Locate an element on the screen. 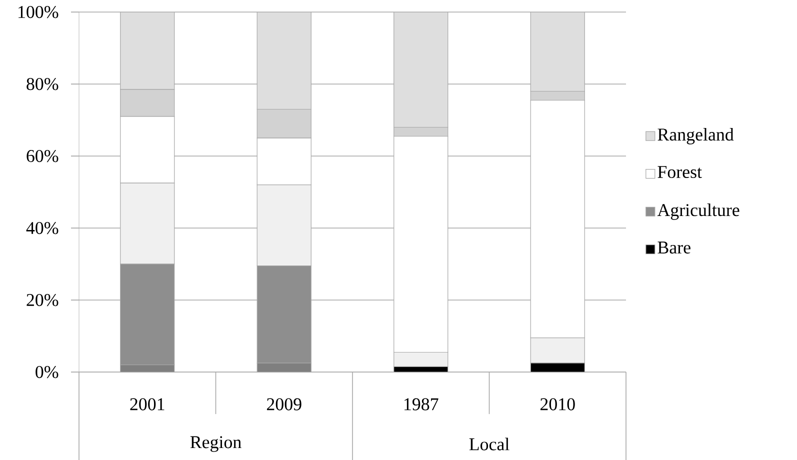  y-tick-label: 0% is located at coordinates (47, 372).